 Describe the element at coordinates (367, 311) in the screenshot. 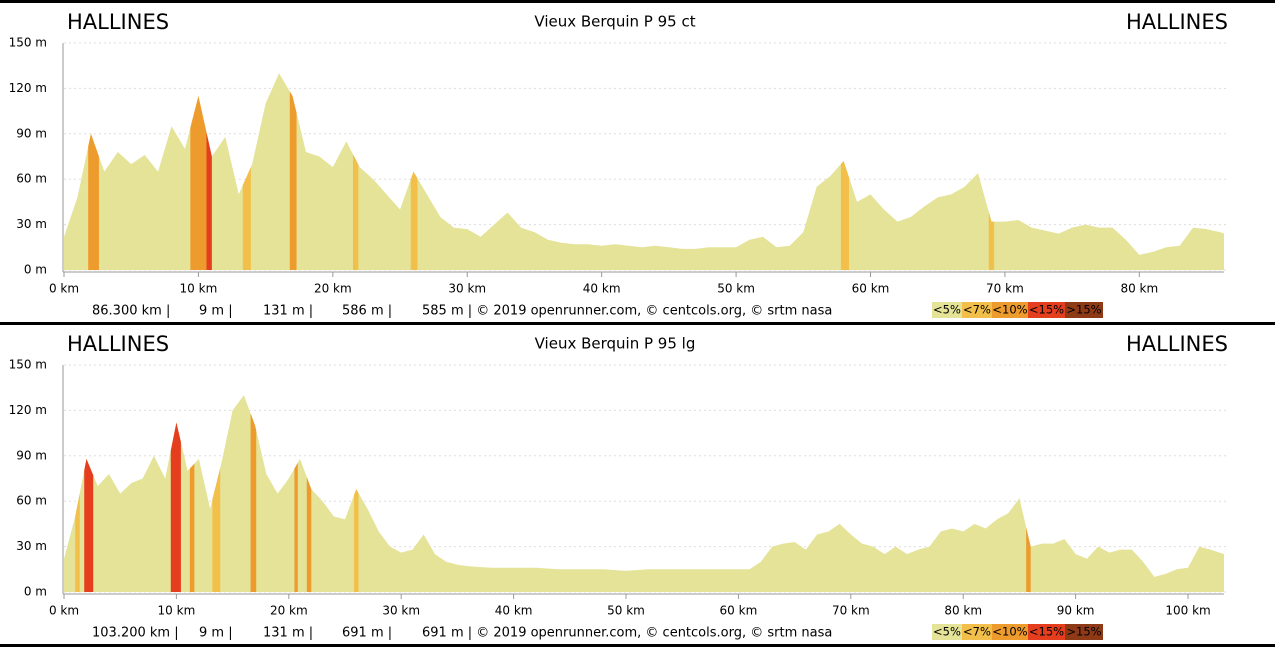

I see `footer-text: 586 m |` at that location.